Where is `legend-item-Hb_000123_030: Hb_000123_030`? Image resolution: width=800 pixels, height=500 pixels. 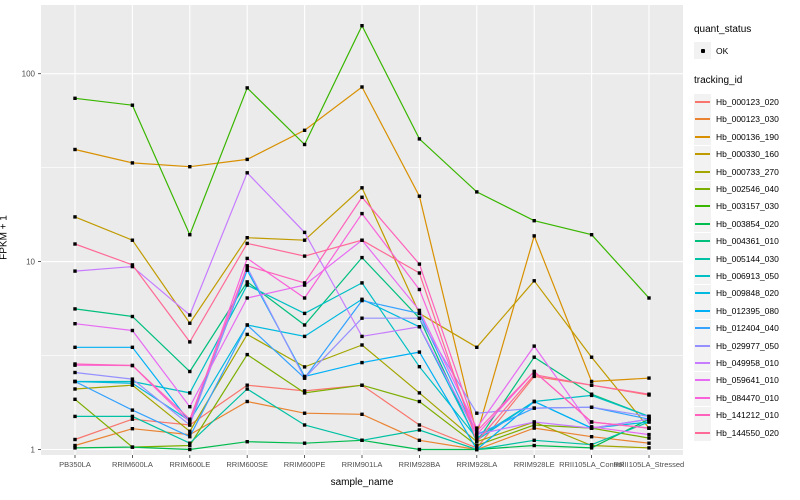
legend-item-Hb_000123_030: Hb_000123_030 is located at coordinates (746, 119).